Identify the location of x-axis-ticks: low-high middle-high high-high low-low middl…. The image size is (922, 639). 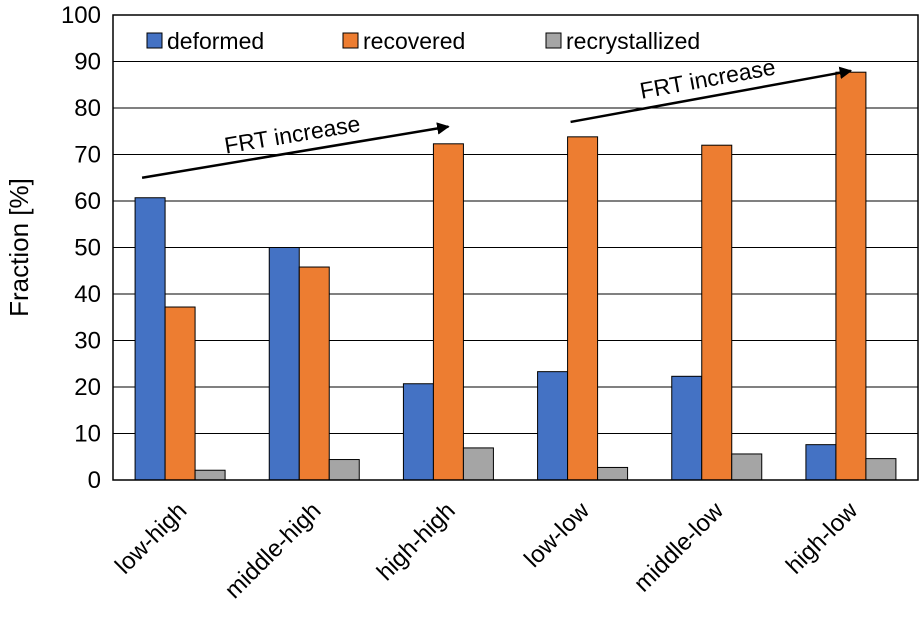
(487, 550).